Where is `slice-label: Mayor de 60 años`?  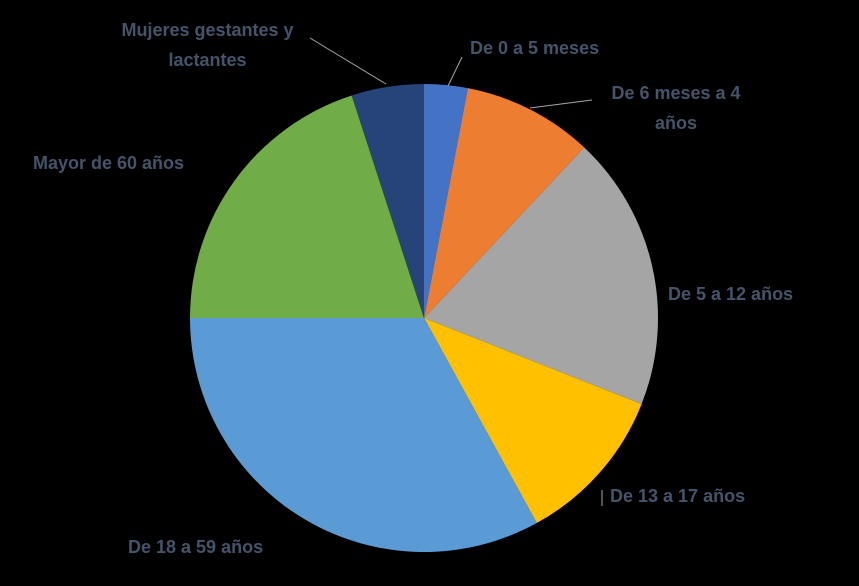 slice-label: Mayor de 60 años is located at coordinates (109, 163).